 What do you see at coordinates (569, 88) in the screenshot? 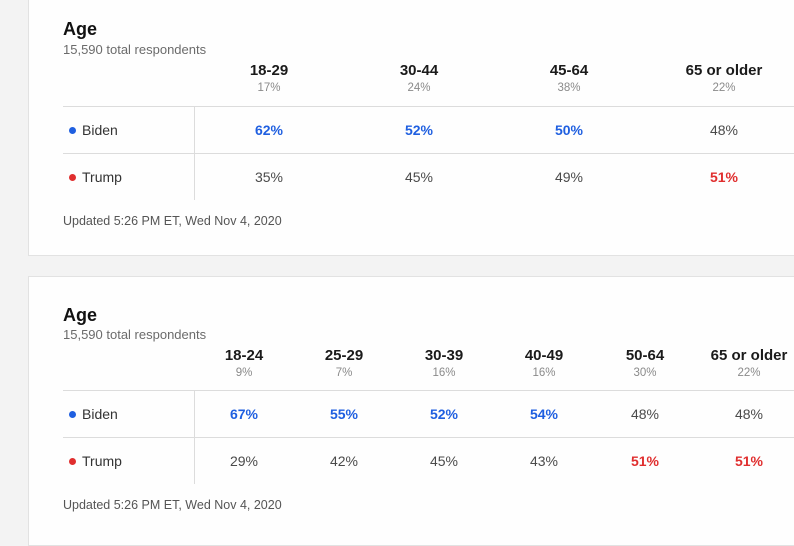
I see `column-share: 38%` at bounding box center [569, 88].